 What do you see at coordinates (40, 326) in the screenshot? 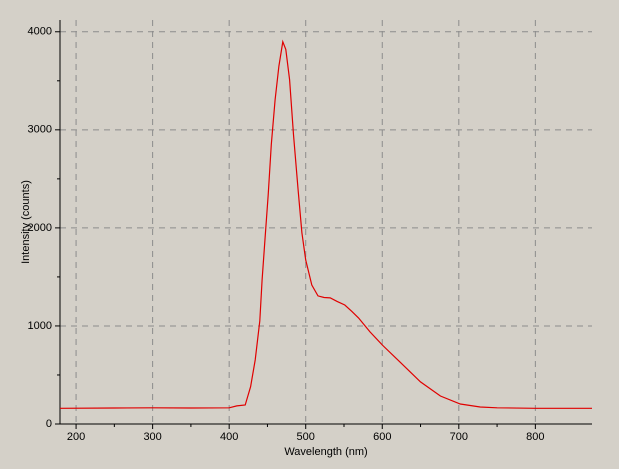
I see `y-tick-label: 1000` at bounding box center [40, 326].